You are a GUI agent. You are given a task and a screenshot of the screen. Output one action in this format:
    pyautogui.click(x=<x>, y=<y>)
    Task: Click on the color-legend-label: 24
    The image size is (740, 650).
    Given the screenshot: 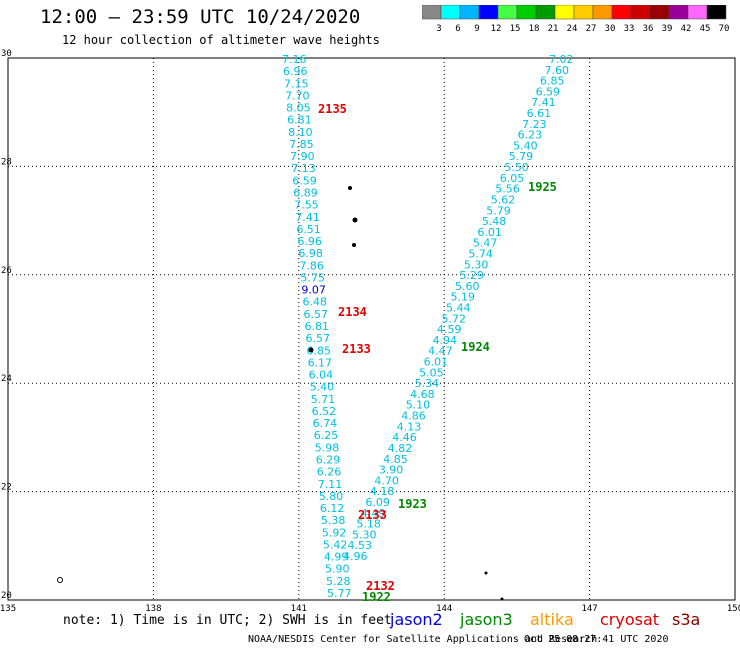 What is the action you would take?
    pyautogui.click(x=572, y=29)
    